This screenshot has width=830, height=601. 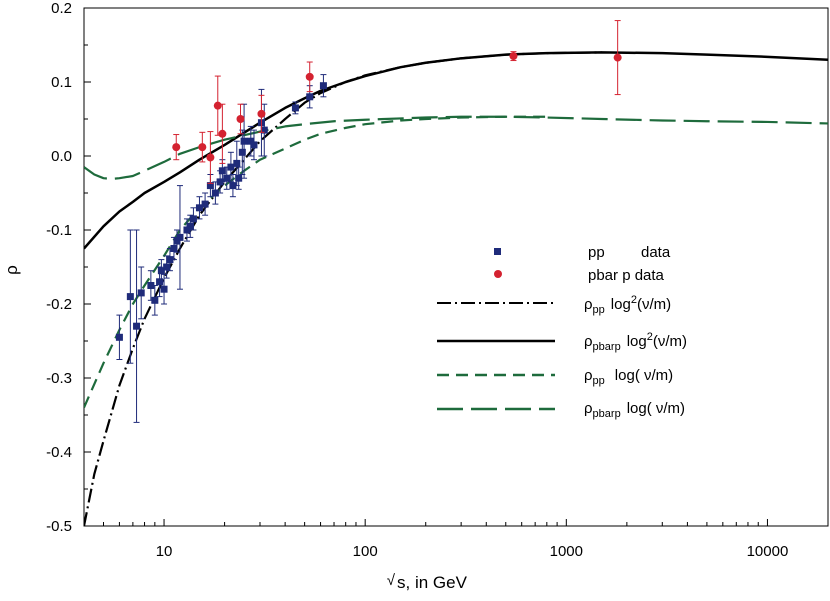 What do you see at coordinates (497, 251) in the screenshot?
I see `legend-marker-square` at bounding box center [497, 251].